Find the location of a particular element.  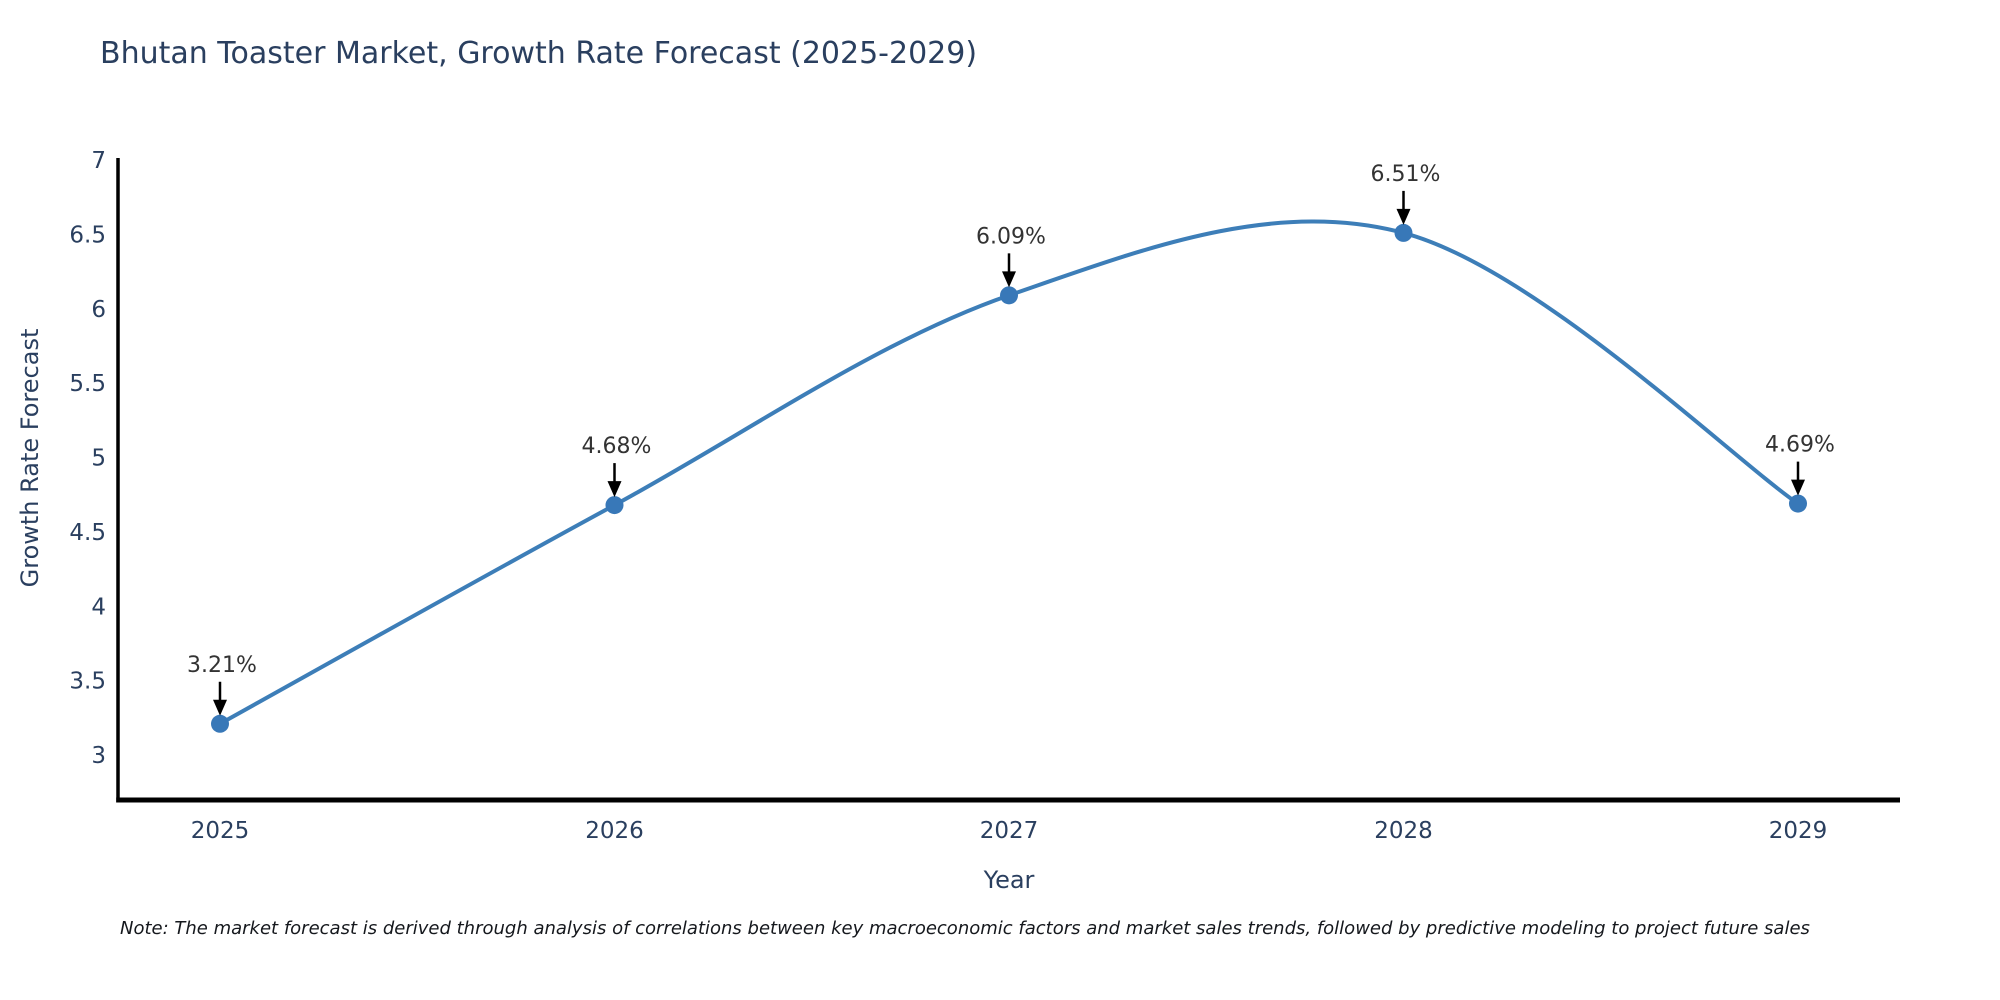

data-point-label: 6.09% is located at coordinates (1011, 236).